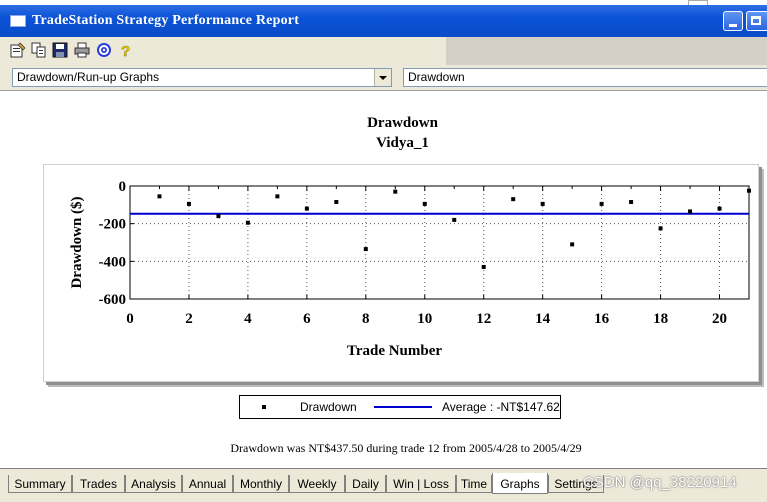  I want to click on chevron-down-icon, so click(382, 77).